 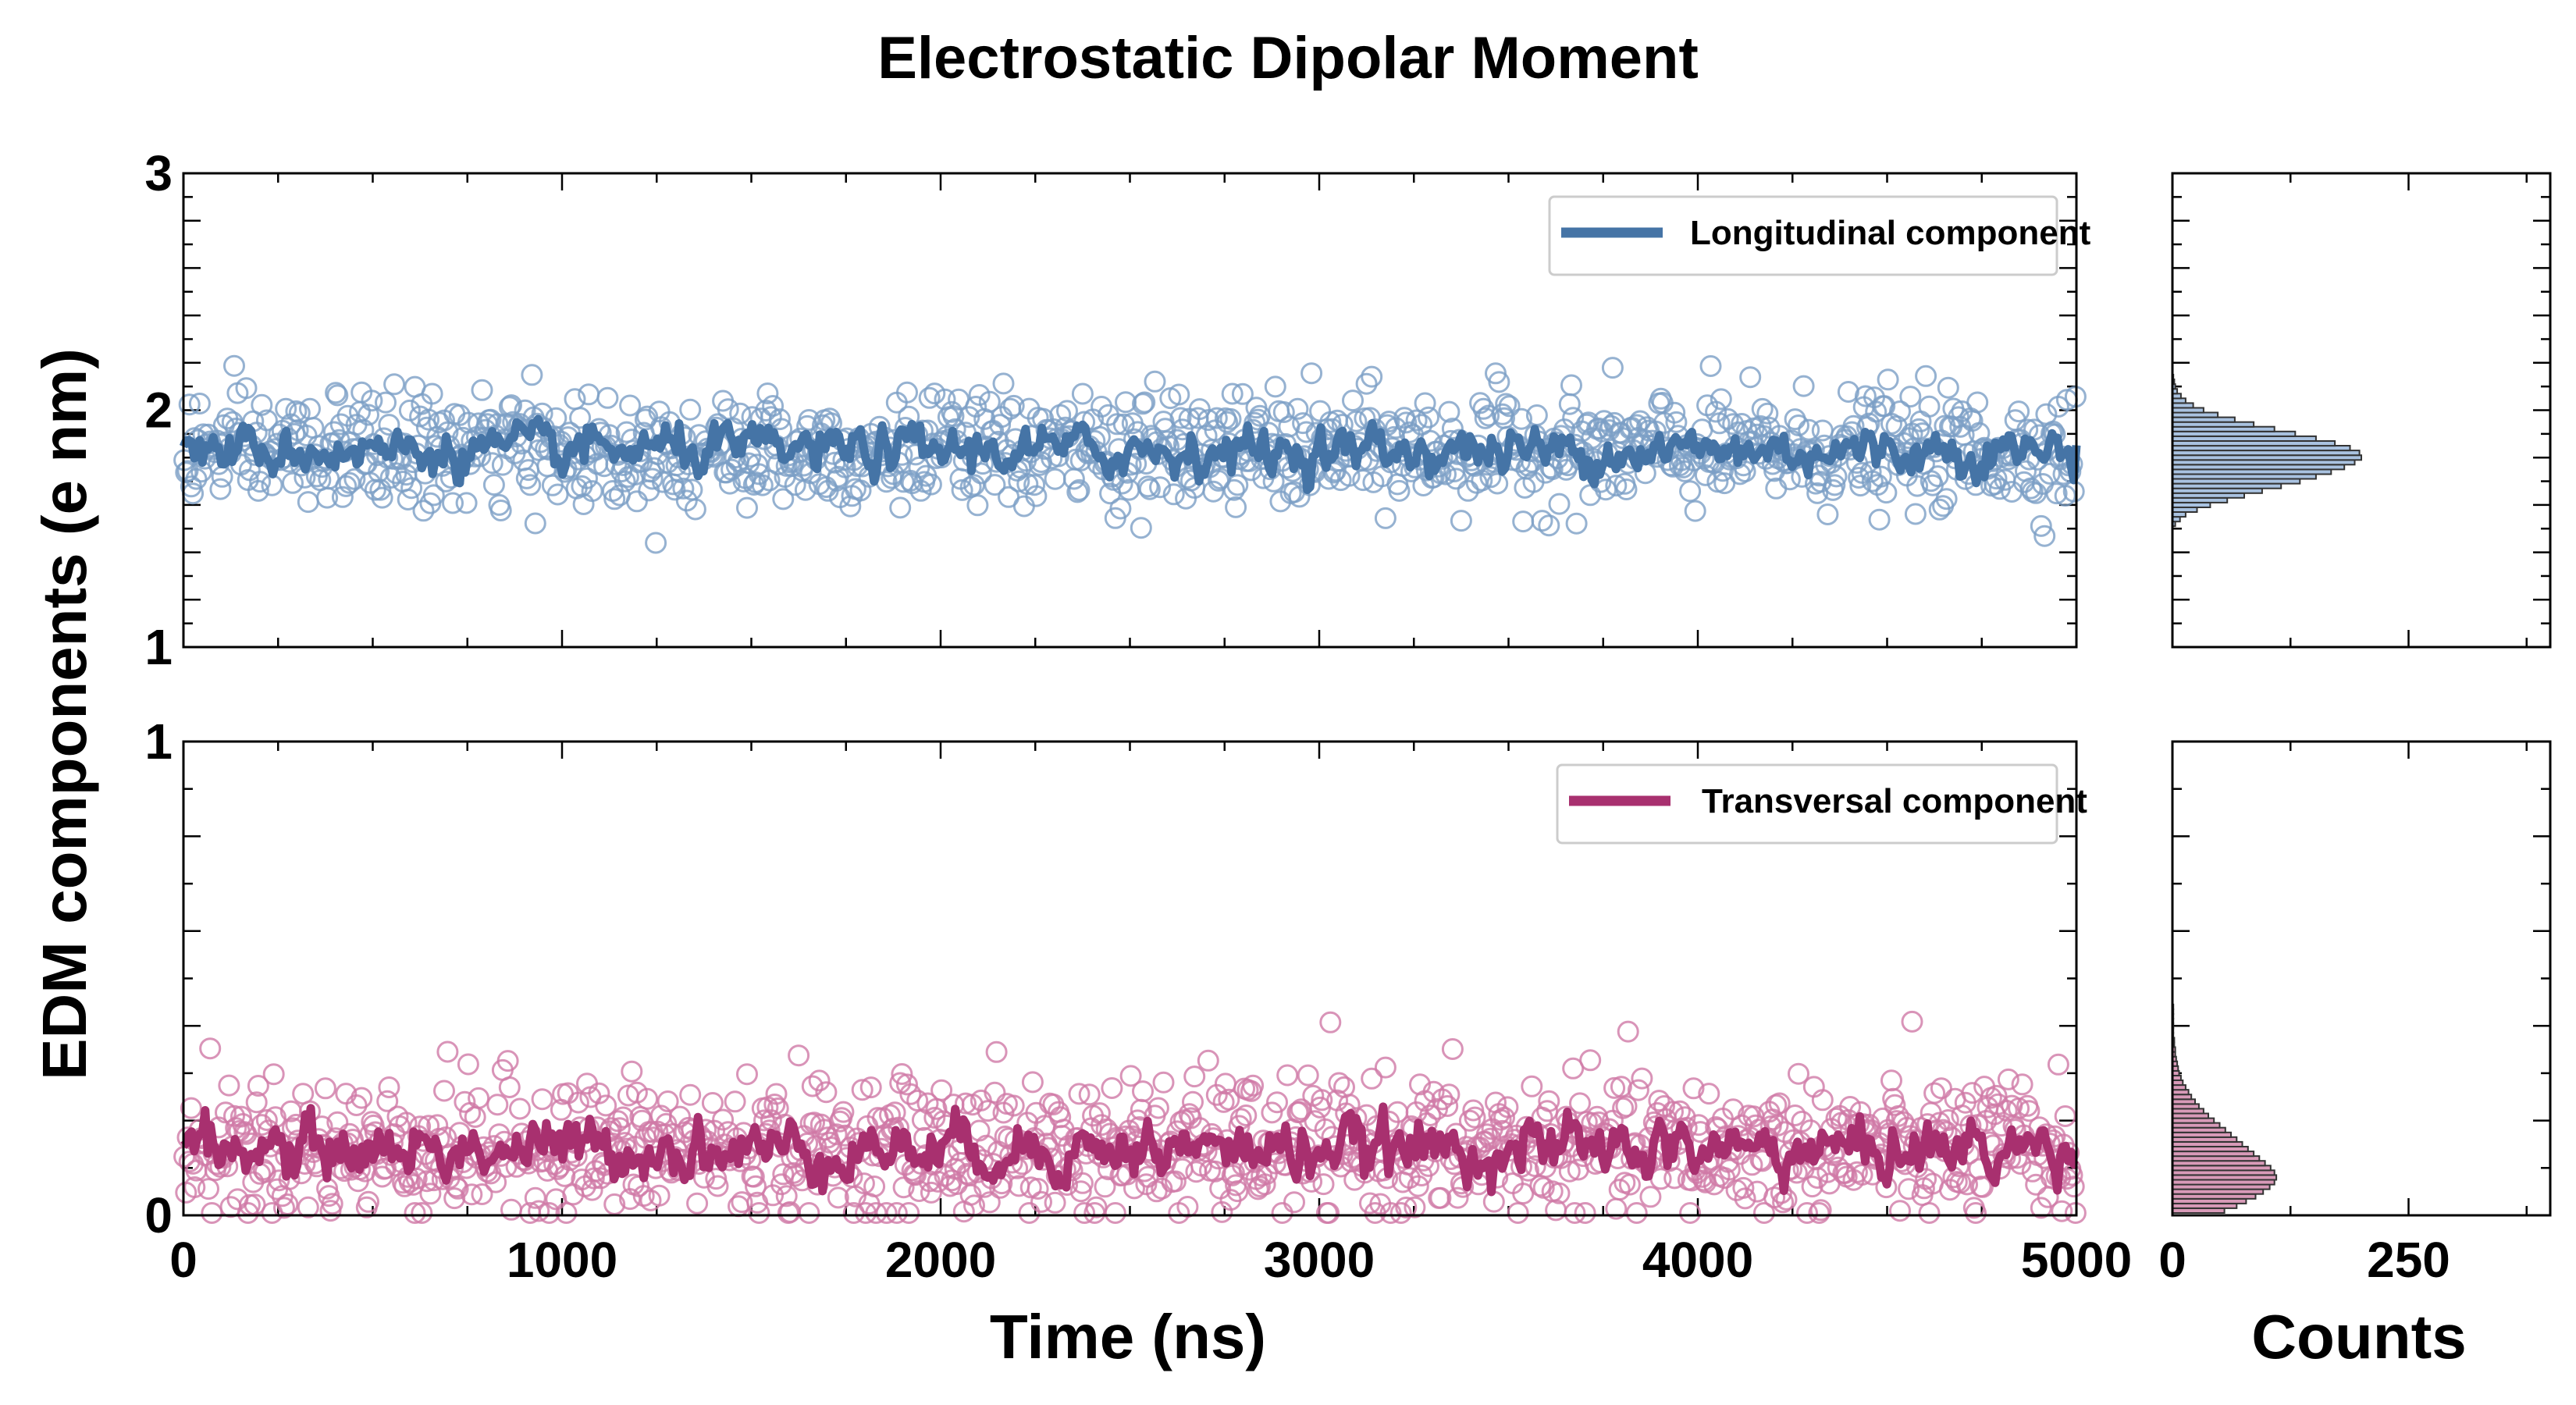 I want to click on transversal-histogram-frame, so click(x=2361, y=978).